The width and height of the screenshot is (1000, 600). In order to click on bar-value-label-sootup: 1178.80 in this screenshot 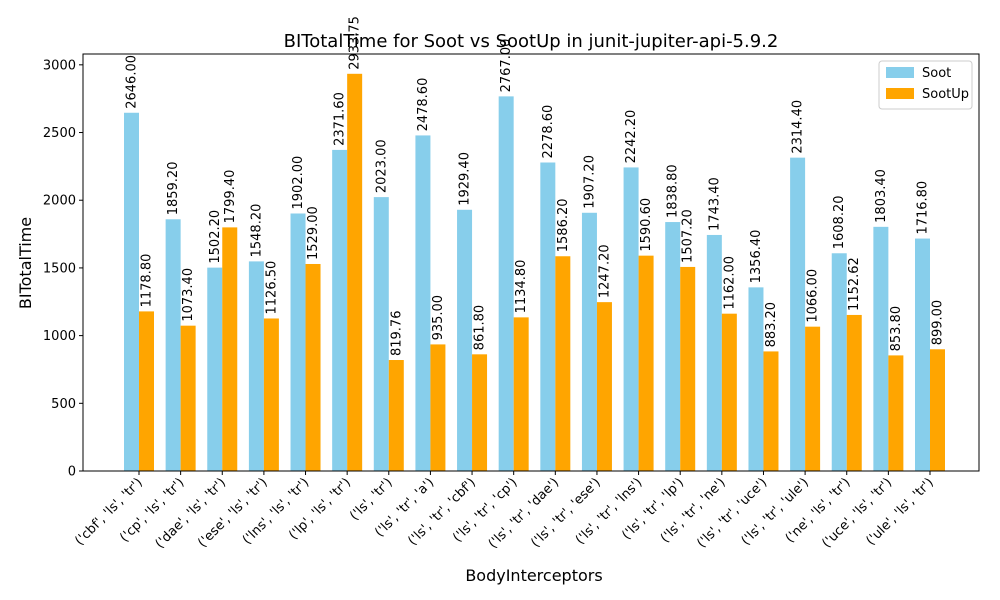, I will do `click(147, 281)`.